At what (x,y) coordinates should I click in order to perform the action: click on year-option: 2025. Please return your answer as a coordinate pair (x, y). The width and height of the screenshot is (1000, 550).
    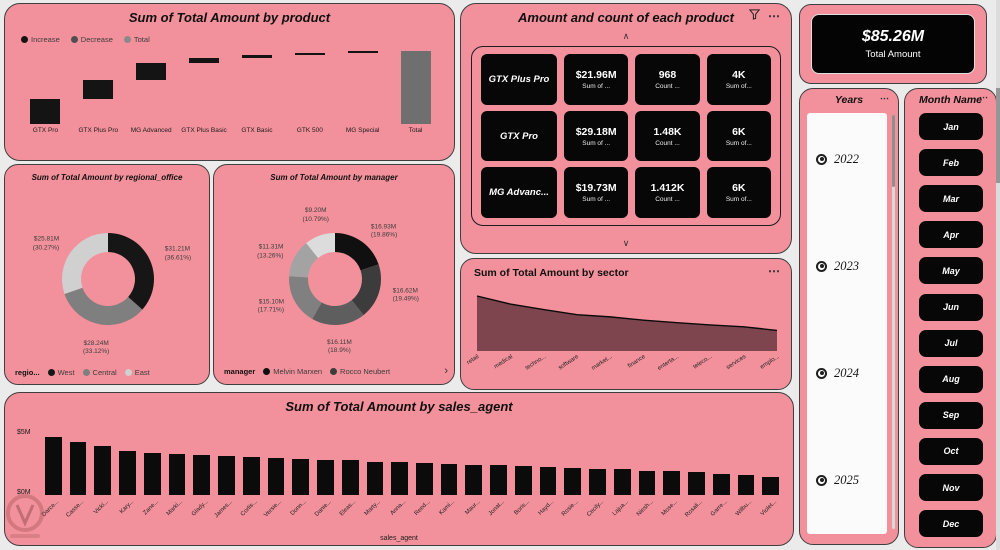
    Looking at the image, I should click on (833, 480).